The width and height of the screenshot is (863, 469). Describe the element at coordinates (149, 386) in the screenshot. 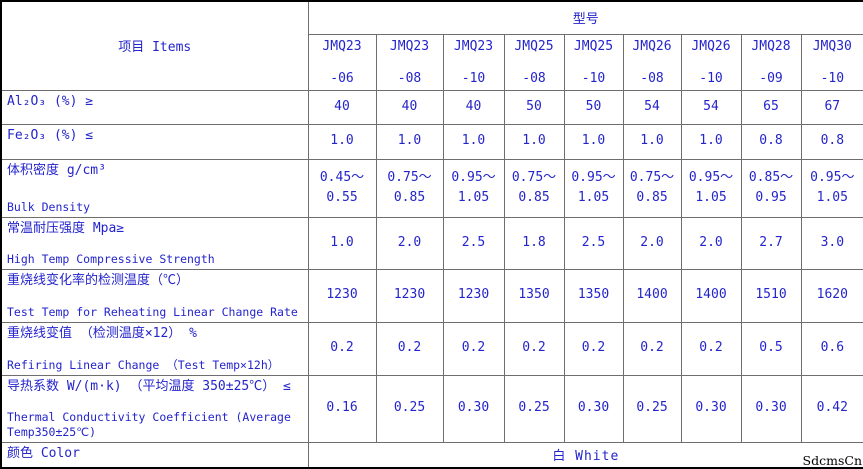

I see `row-label-zh: 导热系数 W/(m·k) （平均温度 350±25℃） ≤` at that location.